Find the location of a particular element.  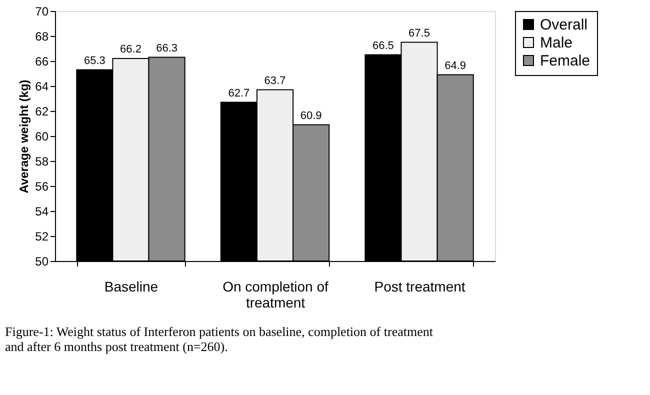

text: and after 6 months post treatment (n=260). is located at coordinates (116, 346).